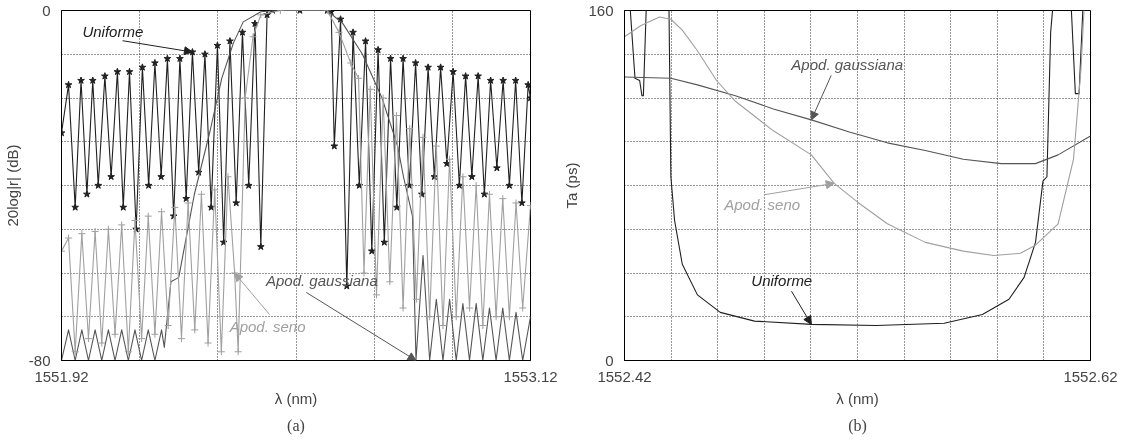 The height and width of the screenshot is (443, 1130). What do you see at coordinates (61, 376) in the screenshot?
I see `x-tick-label: 1551.92` at bounding box center [61, 376].